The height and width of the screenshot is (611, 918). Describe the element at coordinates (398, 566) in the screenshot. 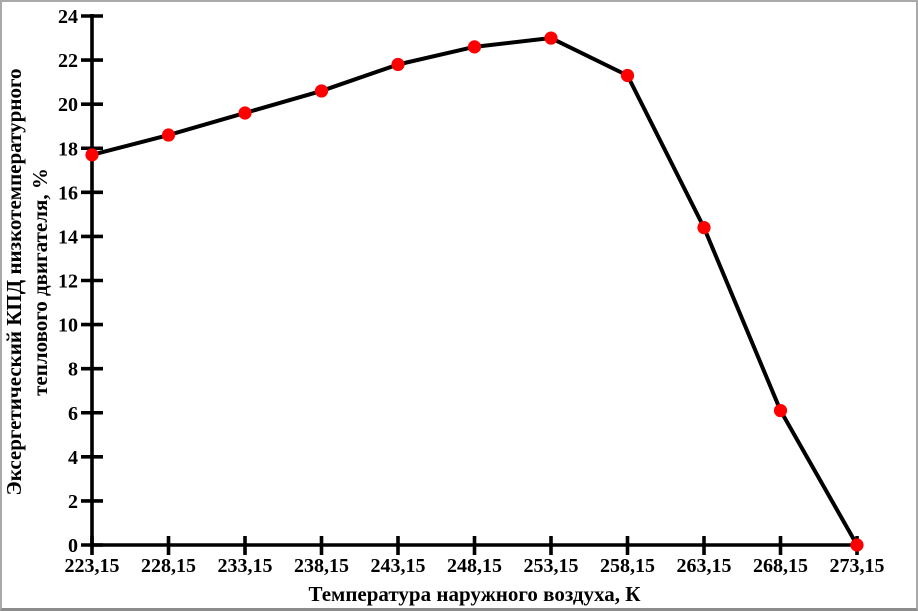

I see `x-tick-label: 243,15` at that location.